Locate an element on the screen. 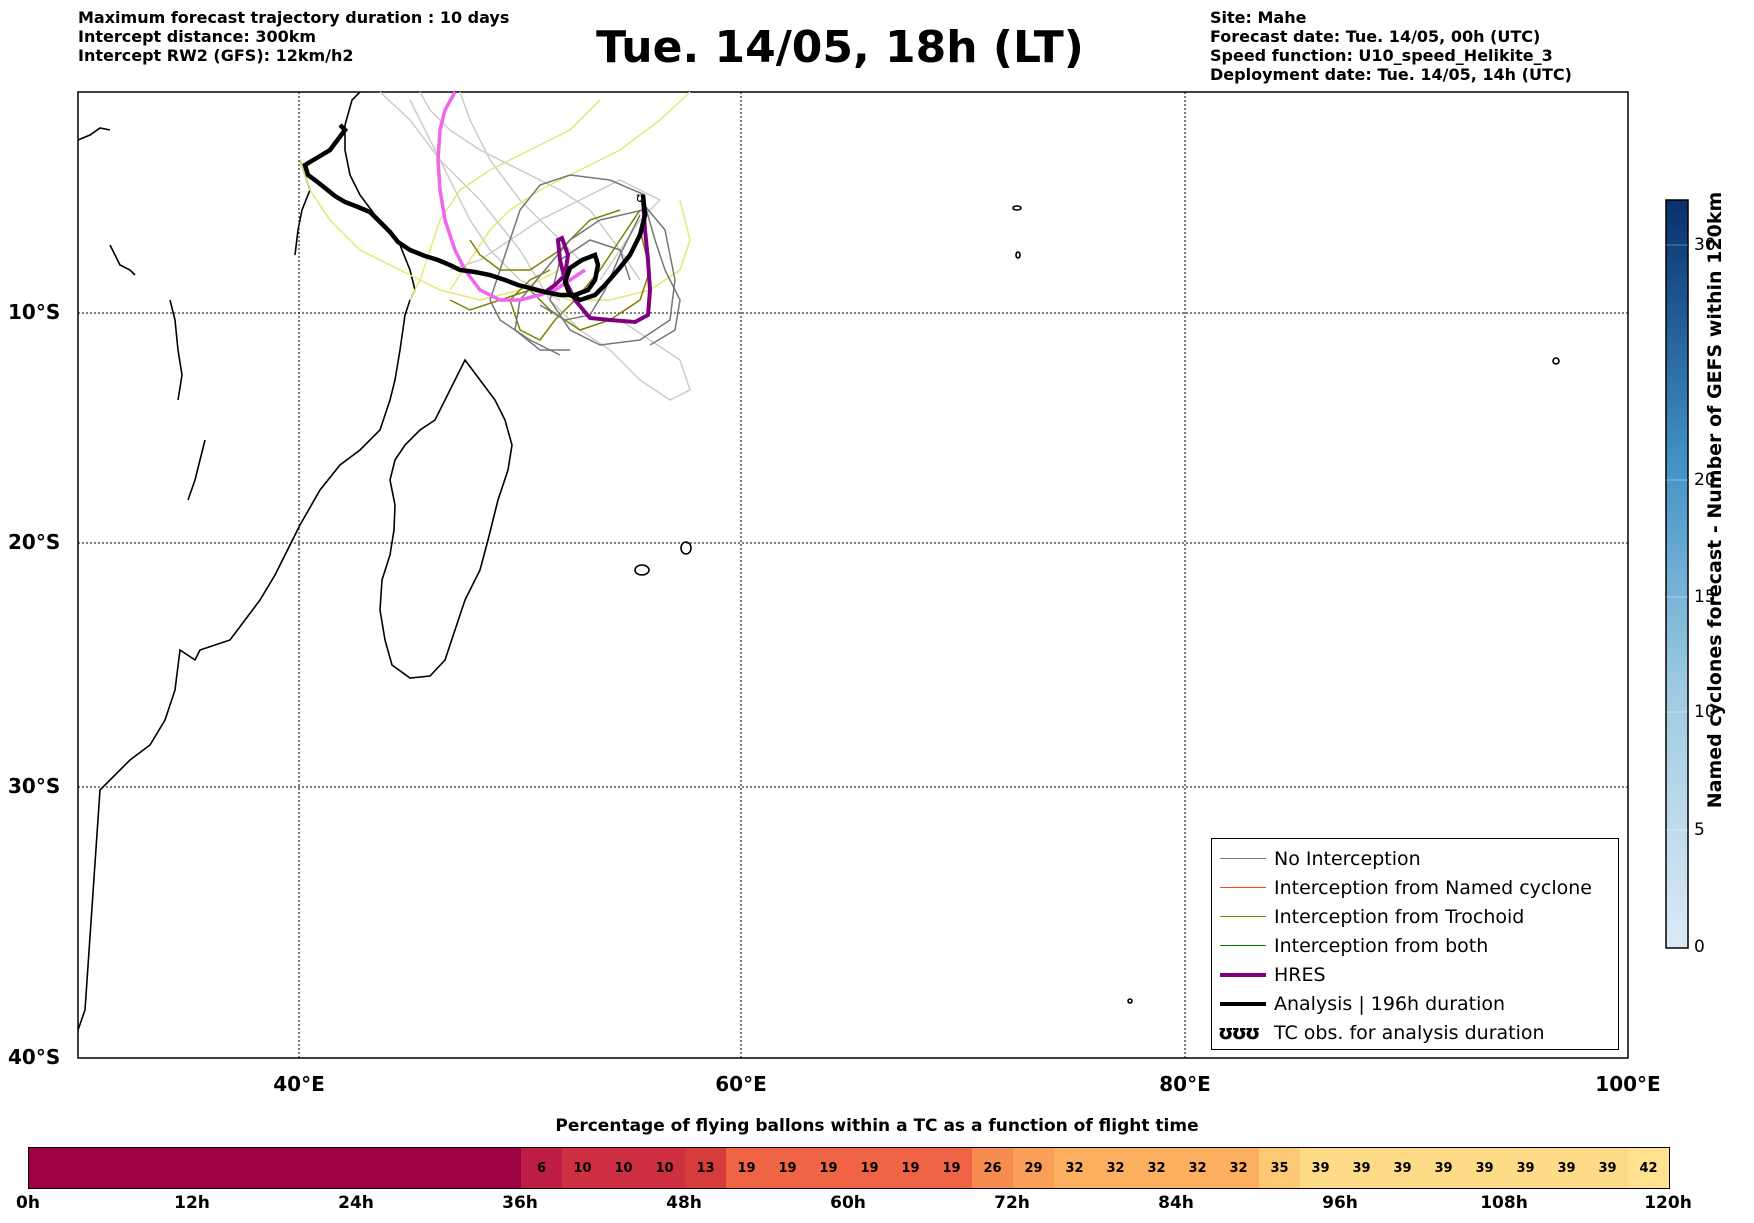 The width and height of the screenshot is (1754, 1223). no-interception-tracks is located at coordinates (585, 265).